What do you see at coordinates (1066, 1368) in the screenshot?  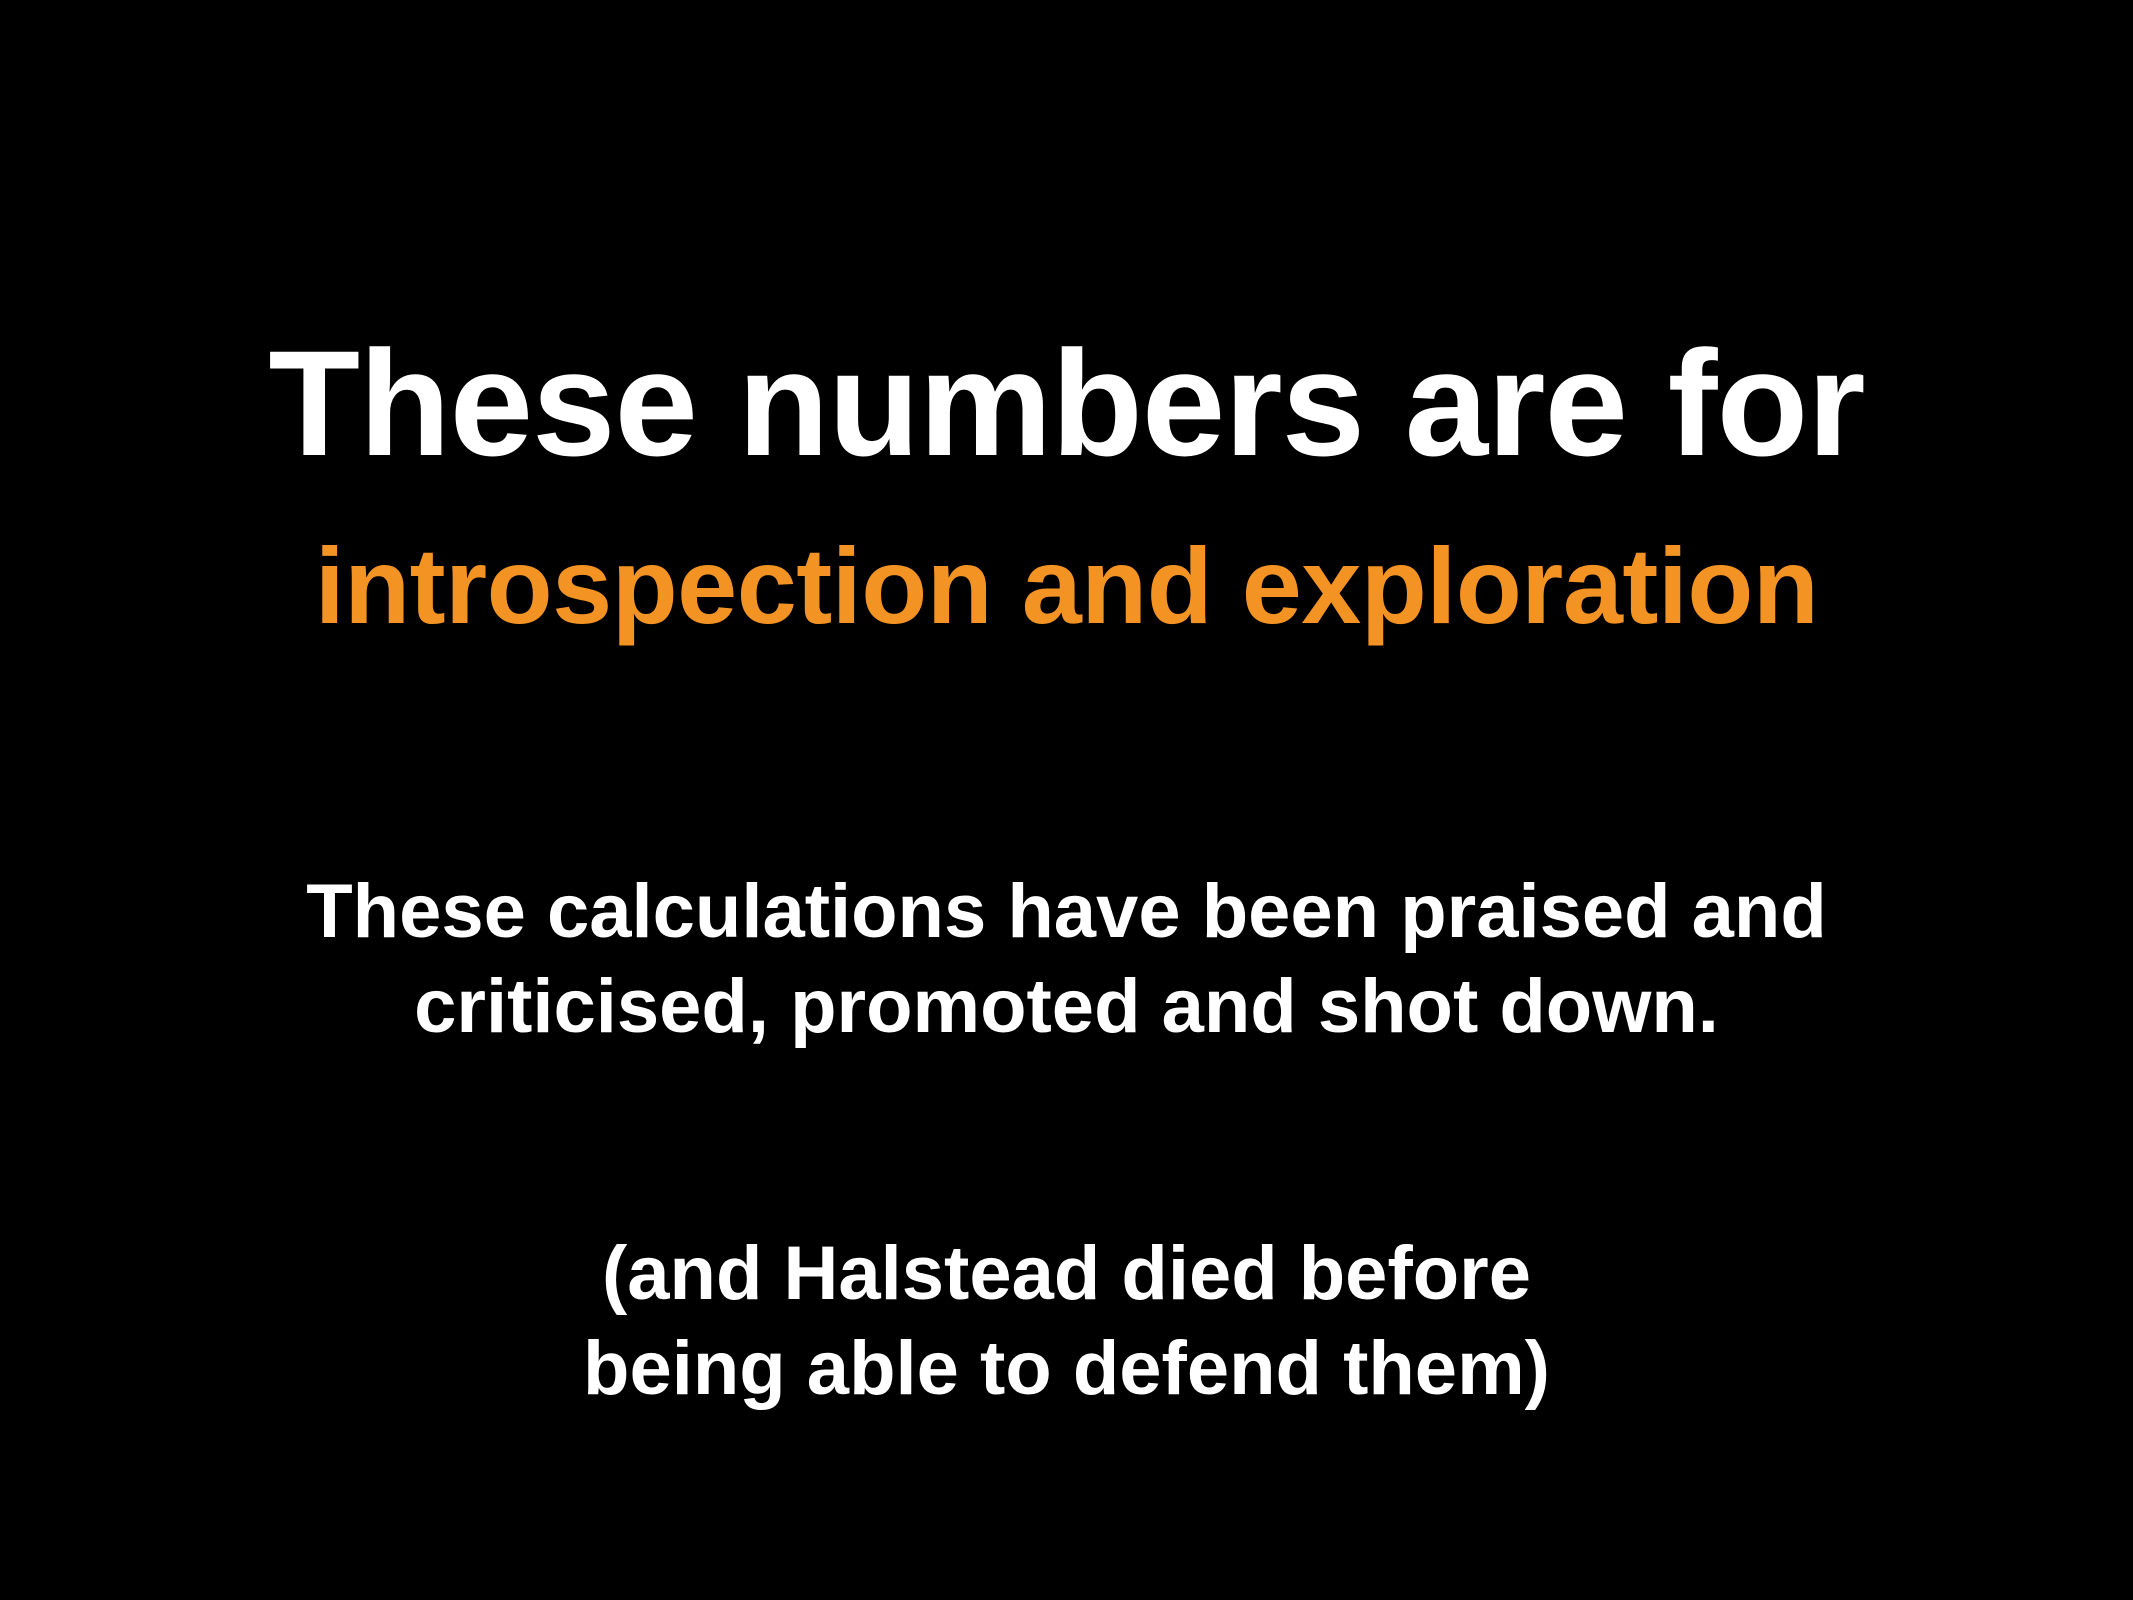 I see `note-line-2: being able to defend them)` at bounding box center [1066, 1368].